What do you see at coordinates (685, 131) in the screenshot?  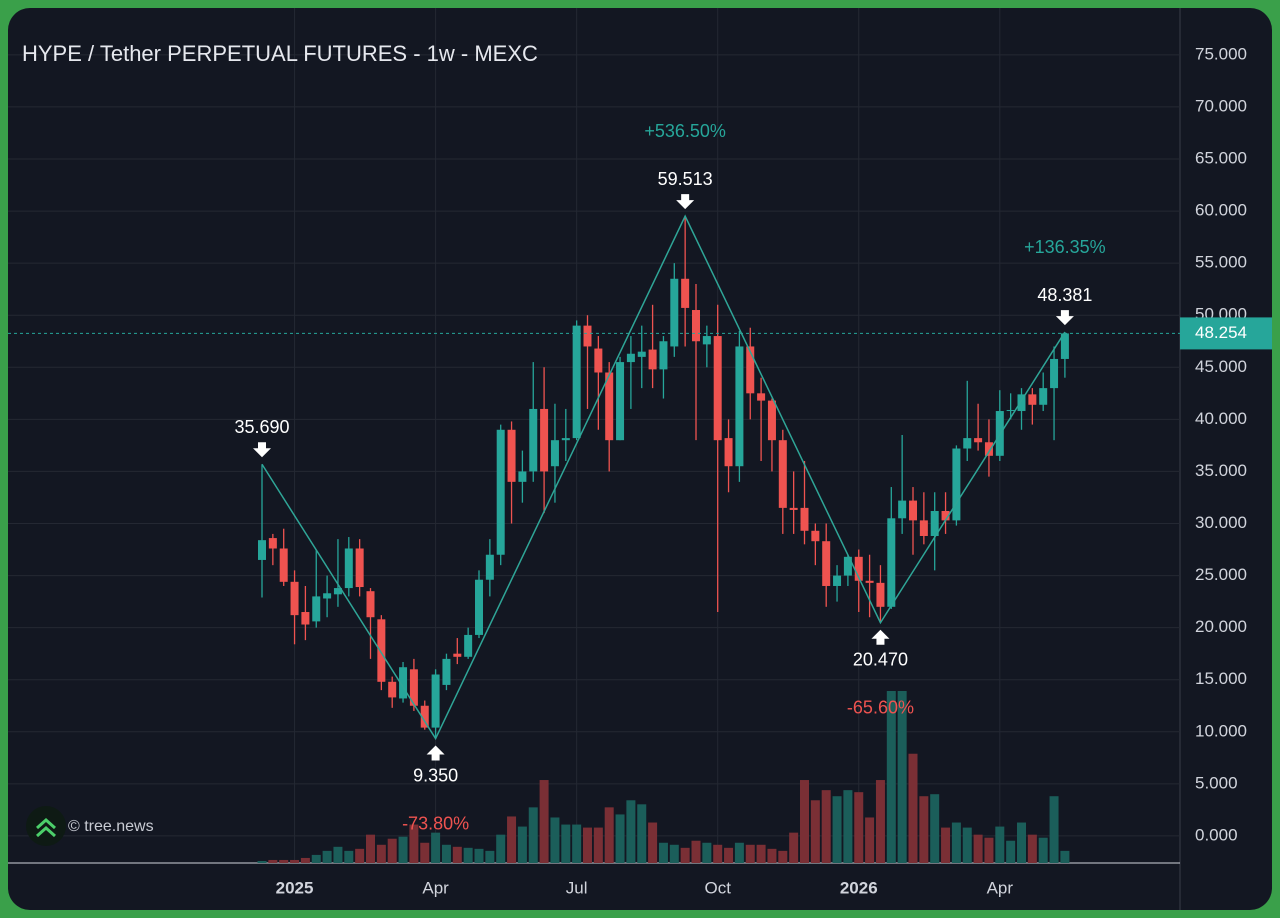 I see `change-label: +536.50%` at bounding box center [685, 131].